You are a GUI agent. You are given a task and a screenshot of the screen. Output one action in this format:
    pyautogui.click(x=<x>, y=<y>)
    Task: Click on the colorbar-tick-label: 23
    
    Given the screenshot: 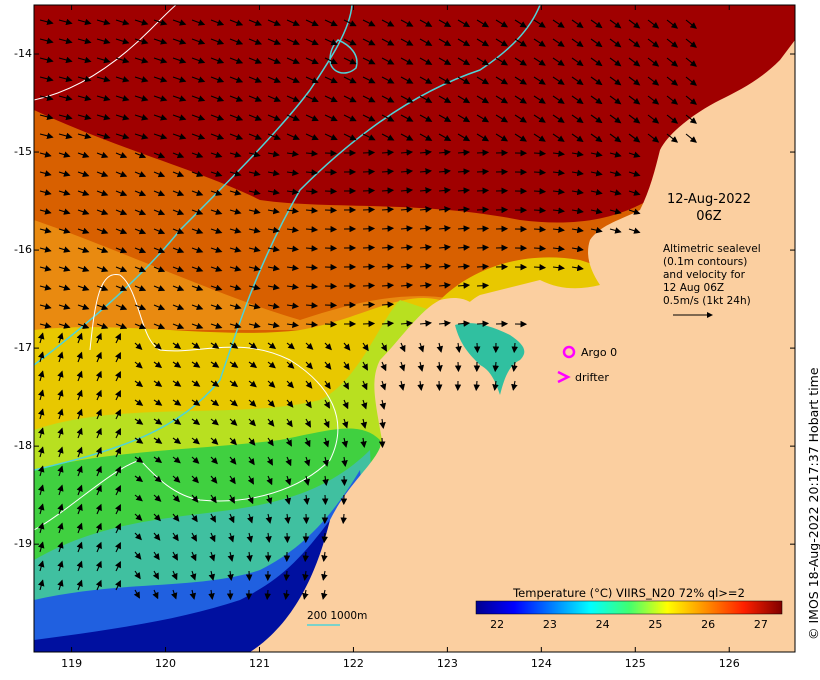 What is the action you would take?
    pyautogui.click(x=549, y=624)
    